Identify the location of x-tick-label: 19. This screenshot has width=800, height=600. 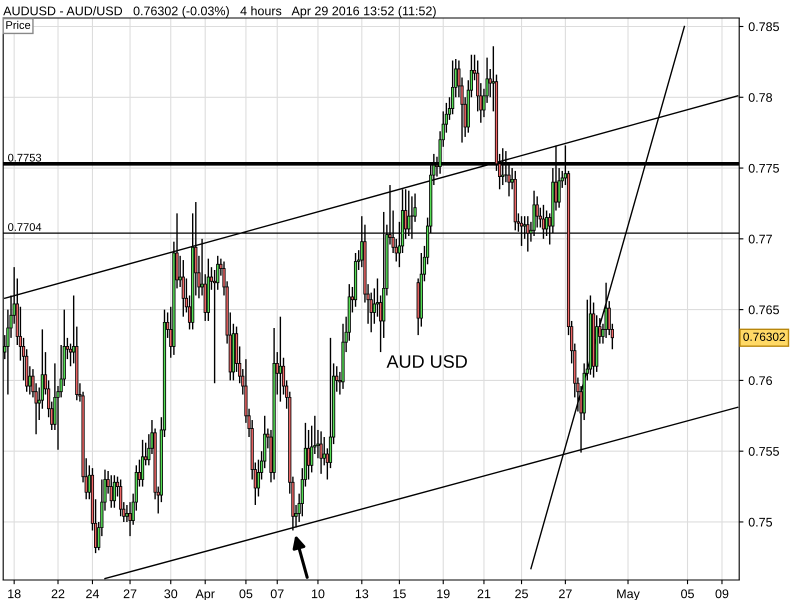
(443, 593).